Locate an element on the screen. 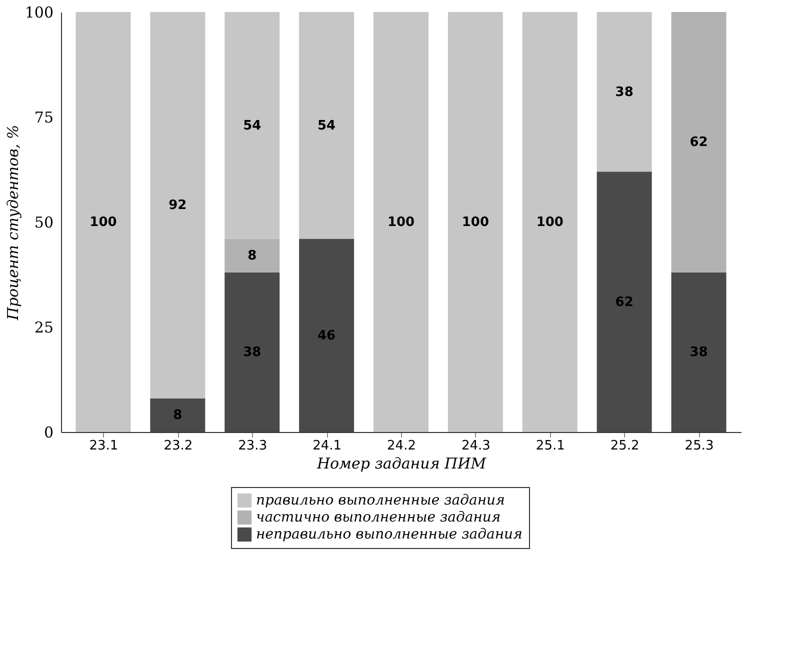 The height and width of the screenshot is (650, 806). x-tick-label: 23.1 is located at coordinates (103, 446).